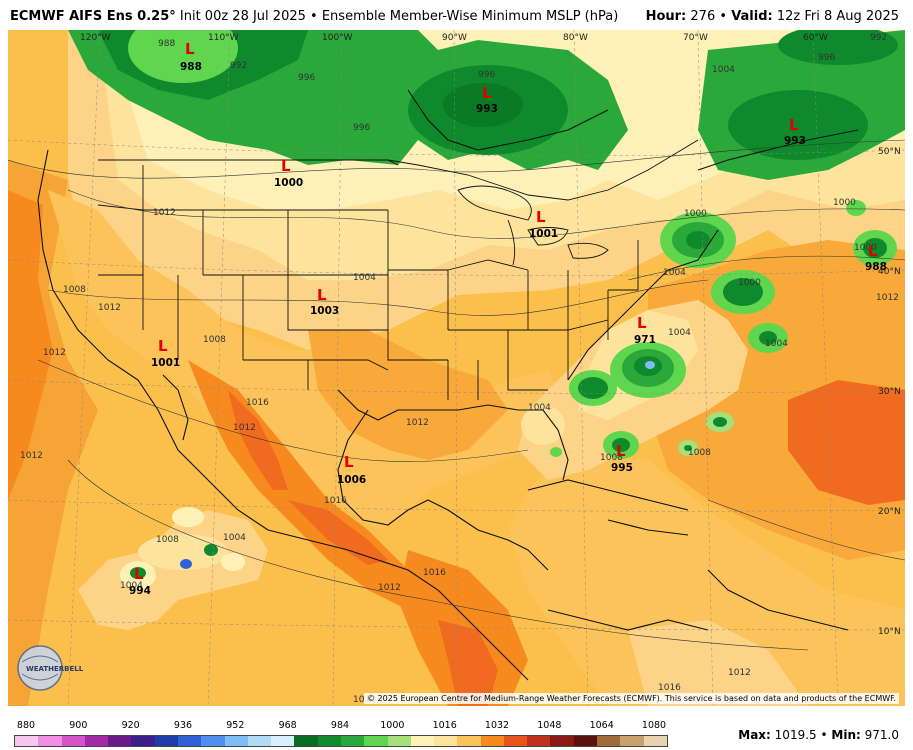  I want to click on low-center-montana: L 1000, so click(288, 173).